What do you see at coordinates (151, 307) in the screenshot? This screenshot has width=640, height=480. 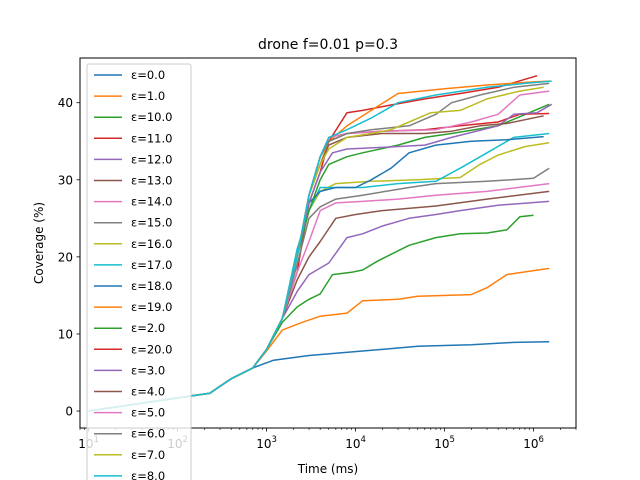 I see `legend-label: ε=19.0` at bounding box center [151, 307].